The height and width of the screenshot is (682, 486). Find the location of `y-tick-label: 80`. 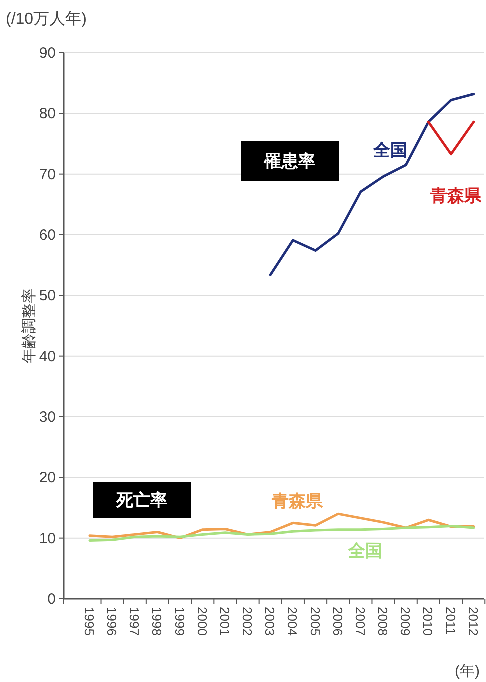

y-tick-label: 80 is located at coordinates (47, 114).